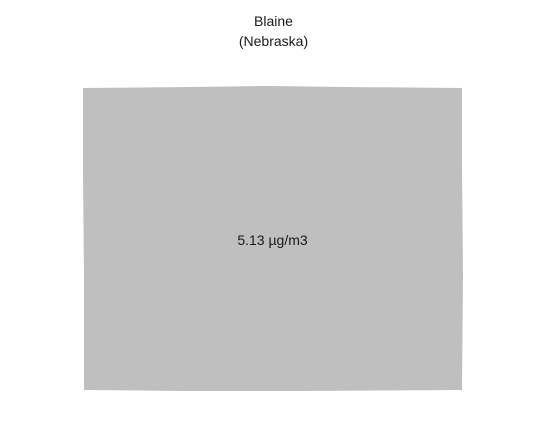  I want to click on county-name: Blaine, so click(273, 21).